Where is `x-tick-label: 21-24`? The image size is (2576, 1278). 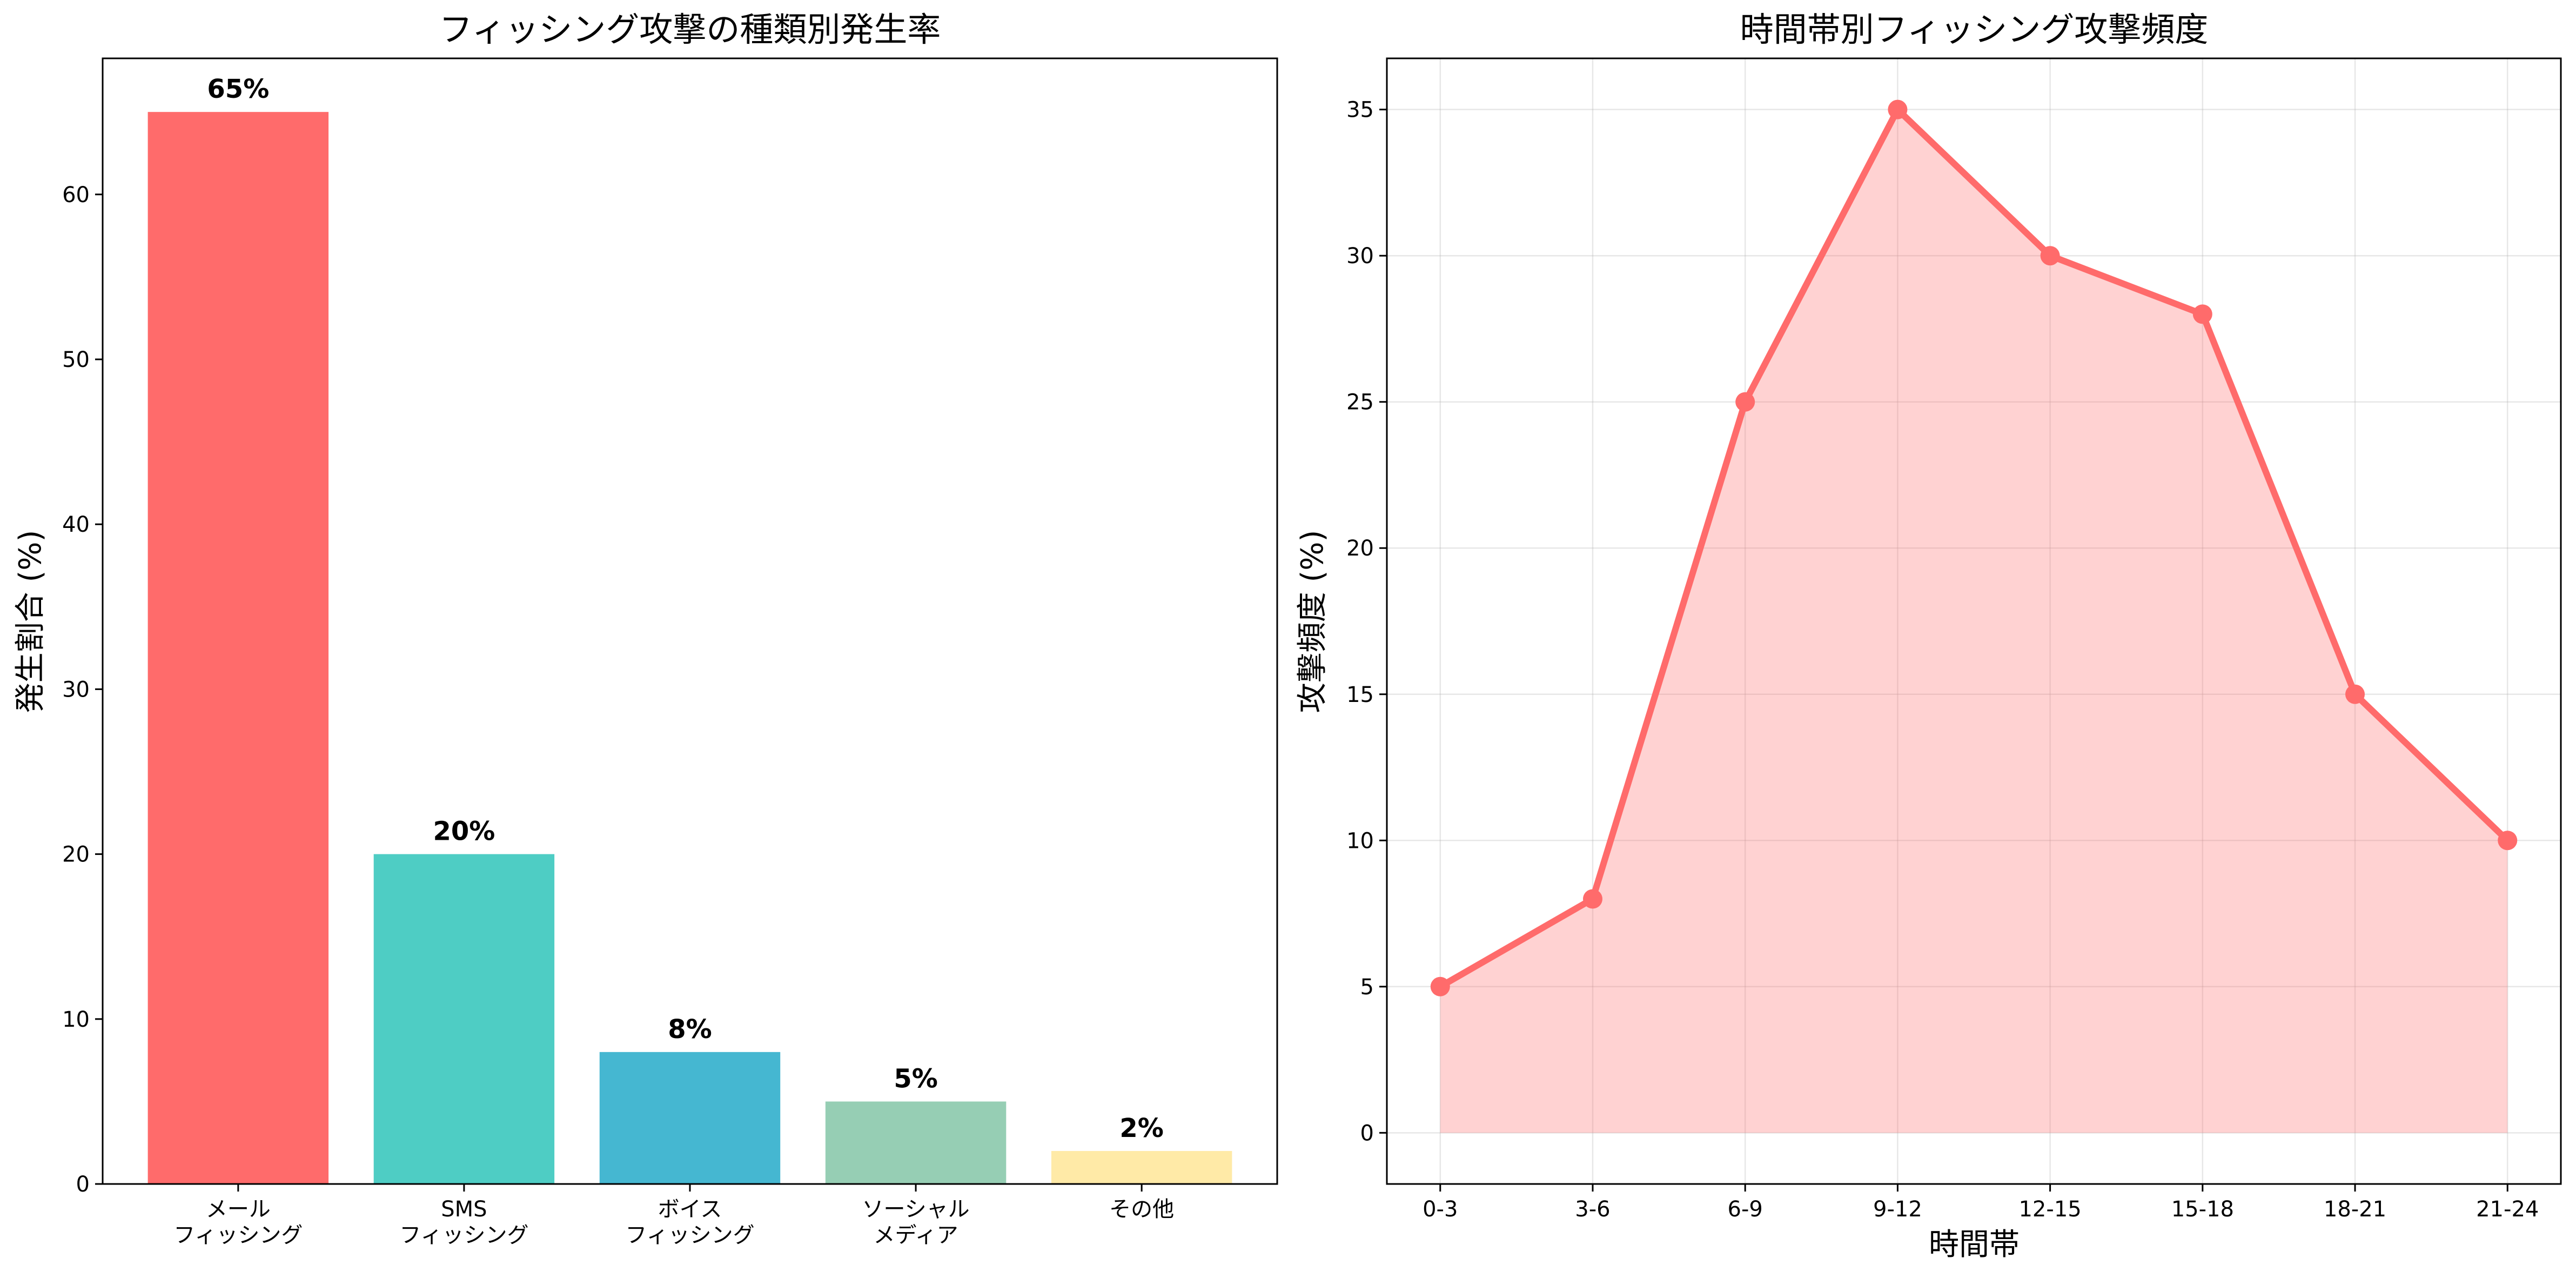 x-tick-label: 21-24 is located at coordinates (2508, 1210).